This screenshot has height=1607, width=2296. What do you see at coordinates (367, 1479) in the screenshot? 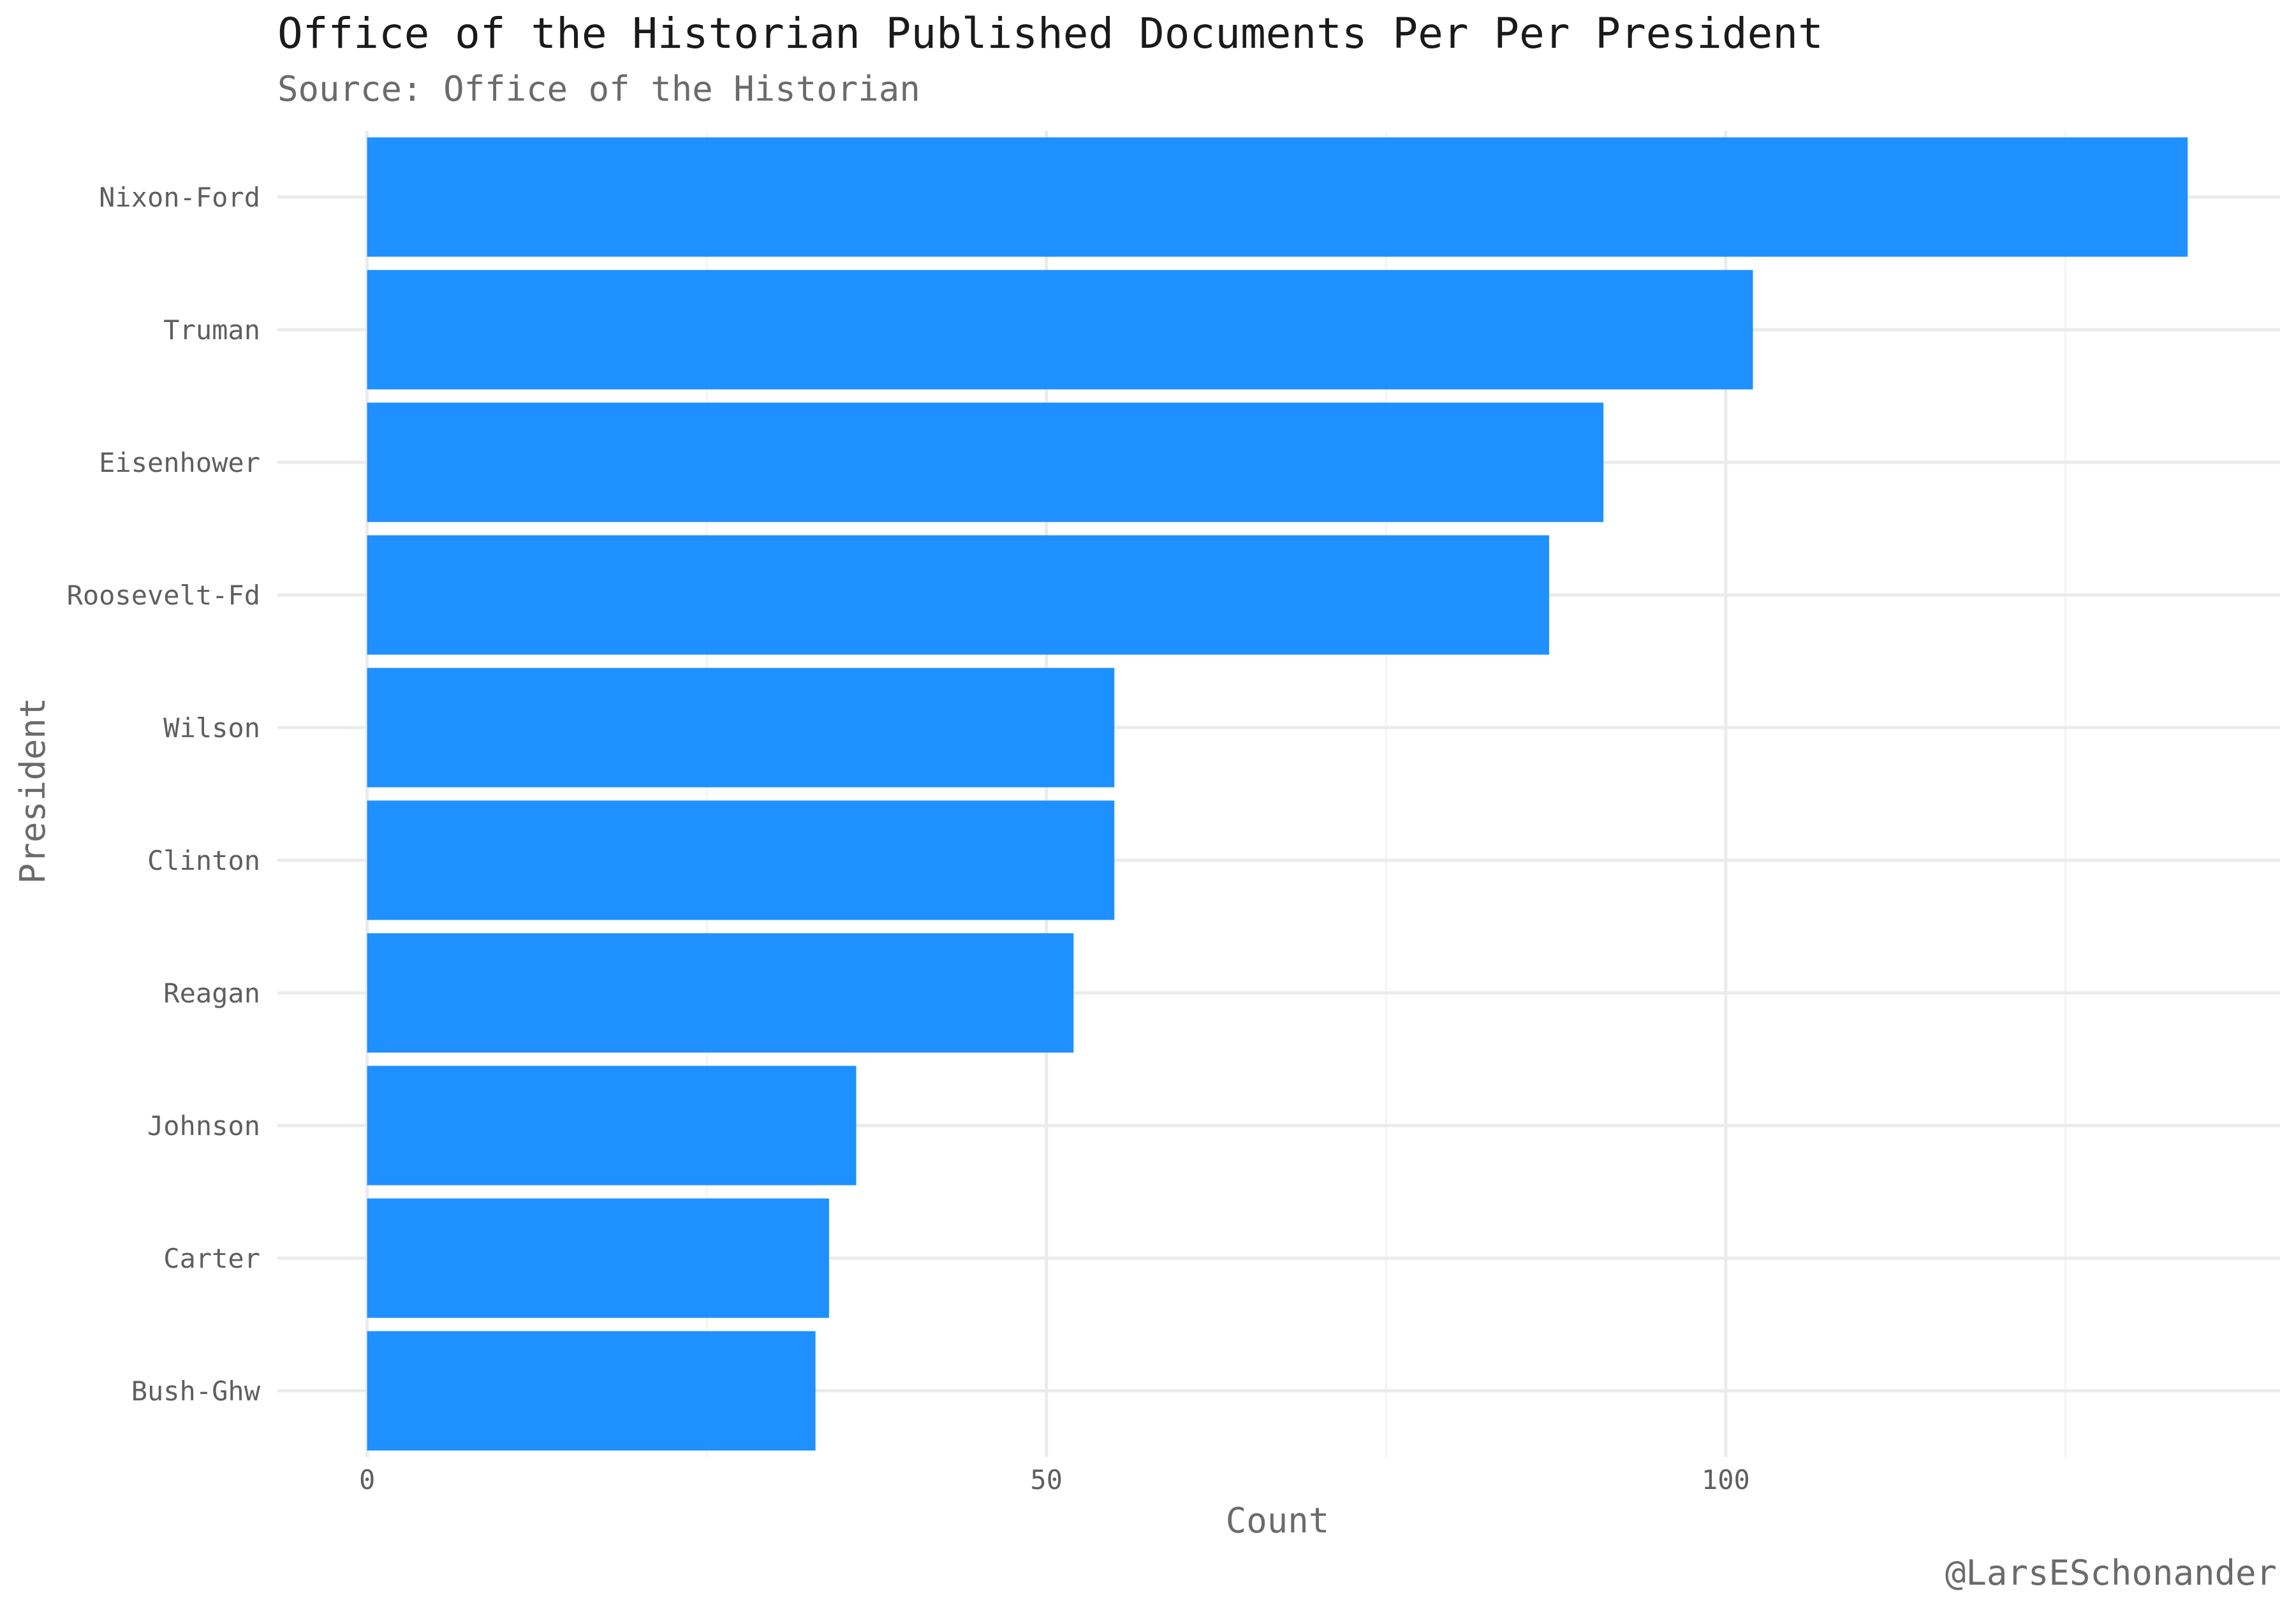
I see `x-tick-label: 0` at bounding box center [367, 1479].